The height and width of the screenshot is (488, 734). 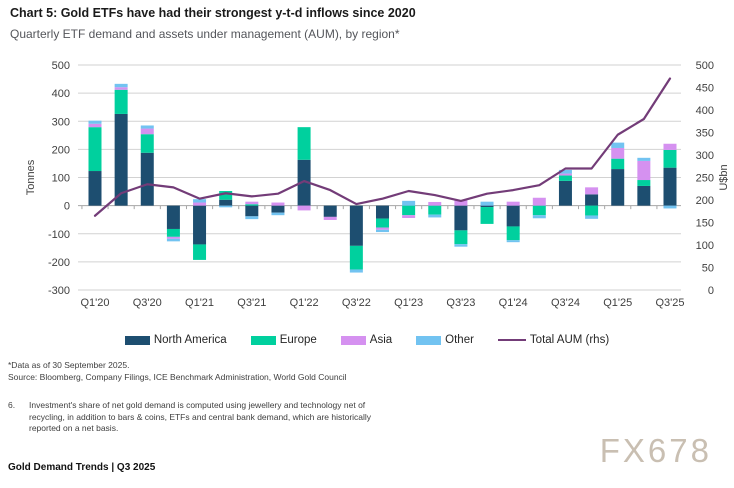 What do you see at coordinates (147, 303) in the screenshot?
I see `x-axis-label: Q3'20` at bounding box center [147, 303].